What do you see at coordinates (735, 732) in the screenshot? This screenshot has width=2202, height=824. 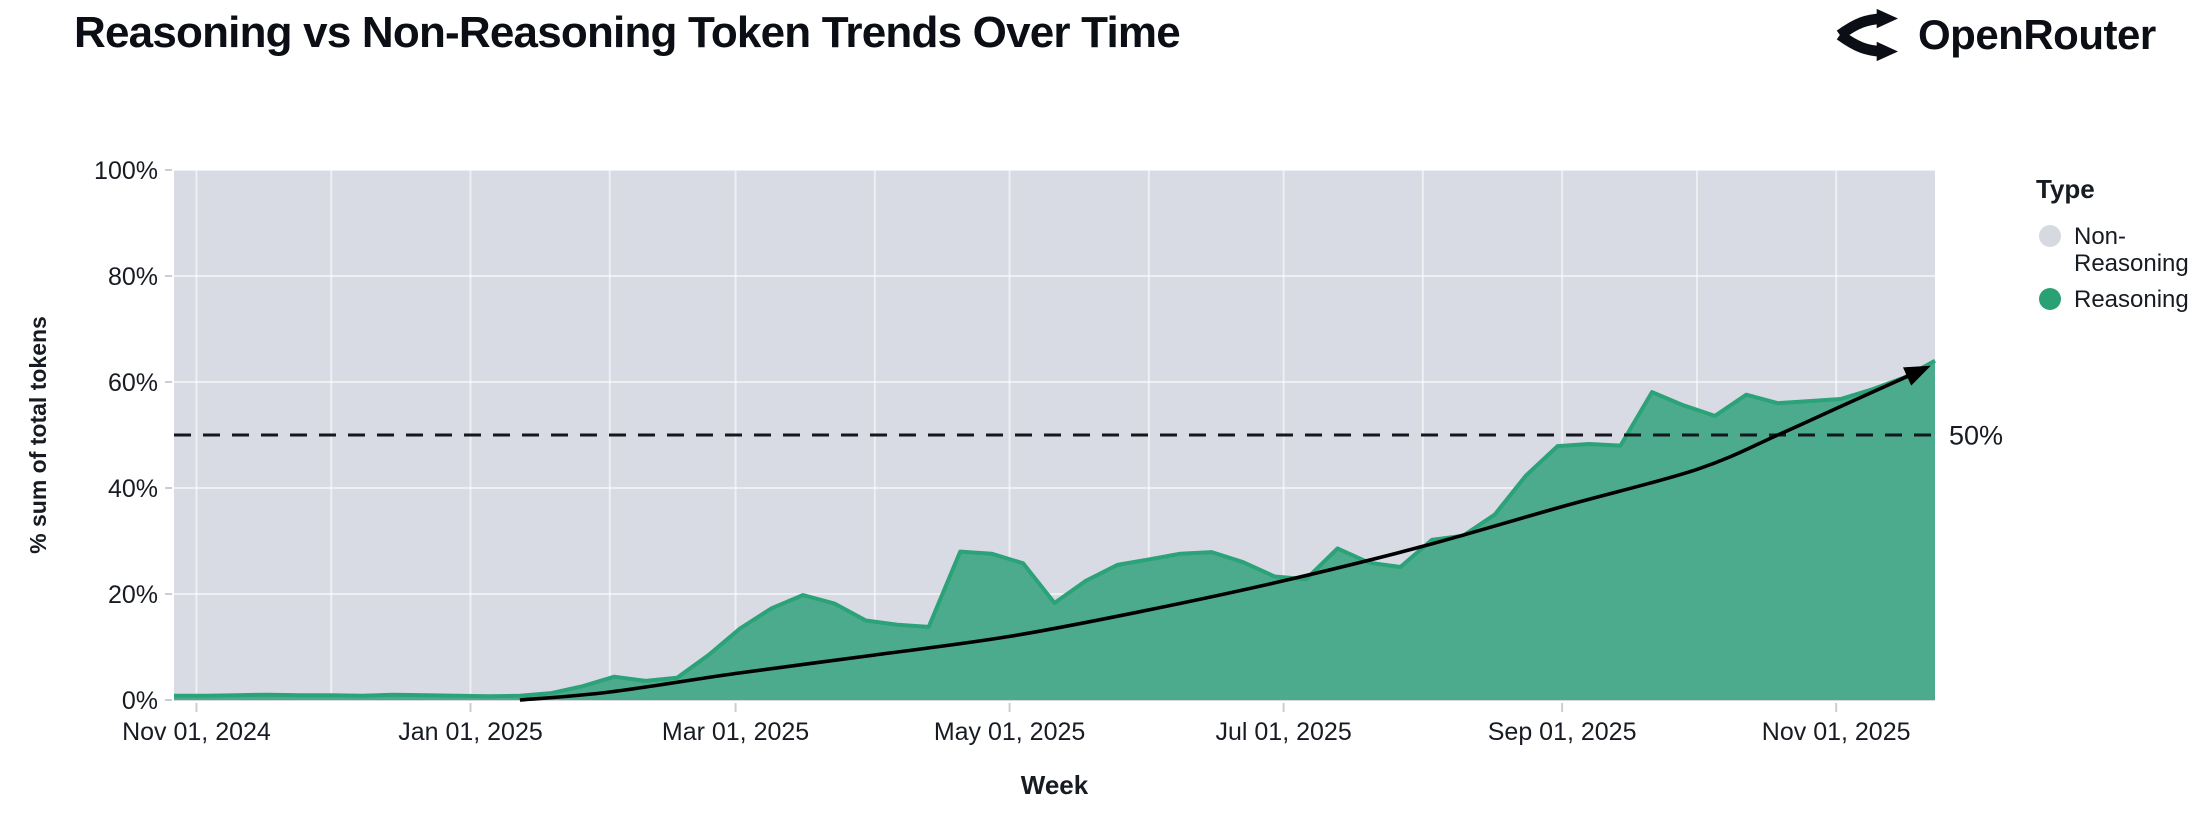 I see `x-tick-label: Mar 01, 2025` at bounding box center [735, 732].